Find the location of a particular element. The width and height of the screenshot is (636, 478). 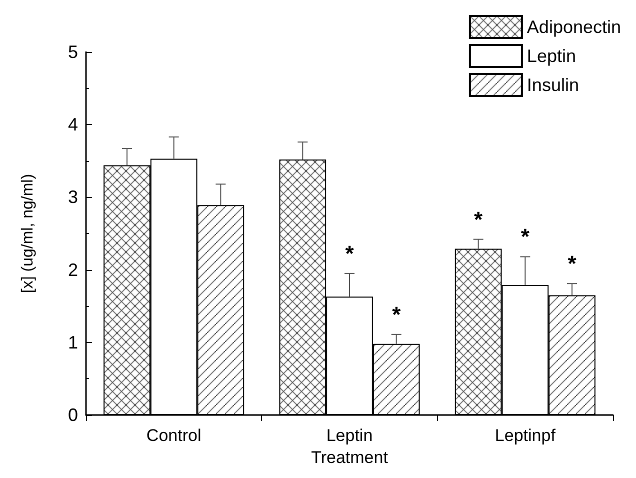

legend-label: Adiponectin is located at coordinates (574, 27).